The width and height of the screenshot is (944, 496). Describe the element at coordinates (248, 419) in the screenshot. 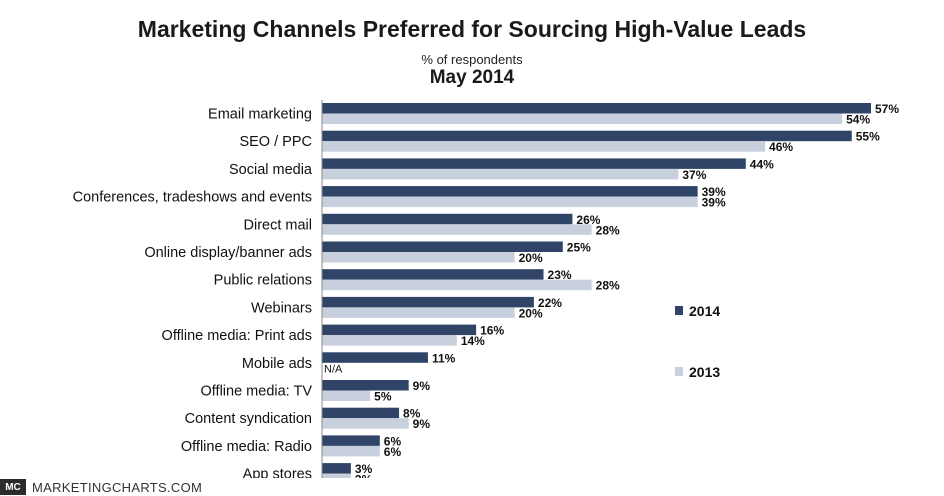

I see `category-label: Content syndication` at that location.